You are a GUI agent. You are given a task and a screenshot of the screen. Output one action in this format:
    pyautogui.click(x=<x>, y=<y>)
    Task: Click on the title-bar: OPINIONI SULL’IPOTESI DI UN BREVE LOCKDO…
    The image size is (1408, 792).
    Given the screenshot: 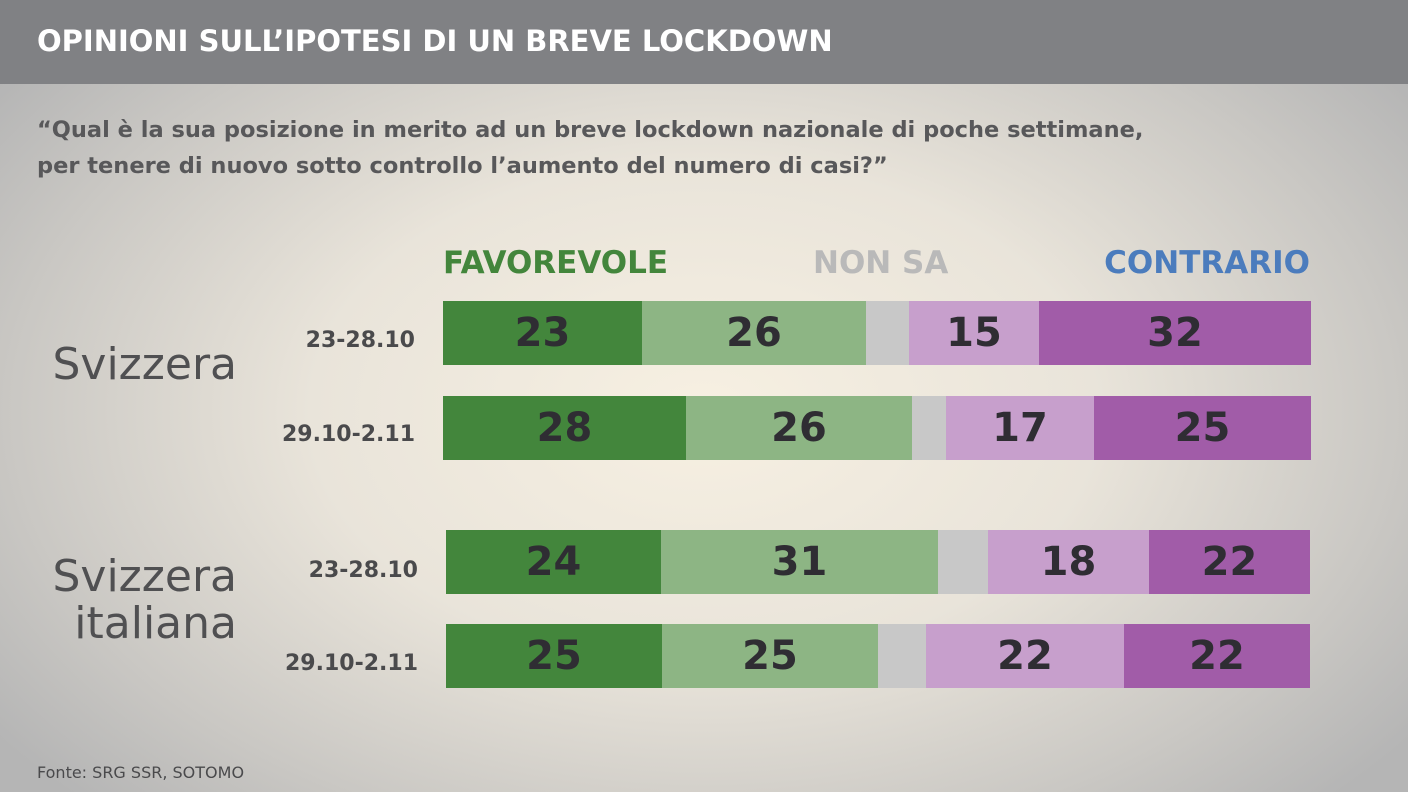 What is the action you would take?
    pyautogui.click(x=704, y=42)
    